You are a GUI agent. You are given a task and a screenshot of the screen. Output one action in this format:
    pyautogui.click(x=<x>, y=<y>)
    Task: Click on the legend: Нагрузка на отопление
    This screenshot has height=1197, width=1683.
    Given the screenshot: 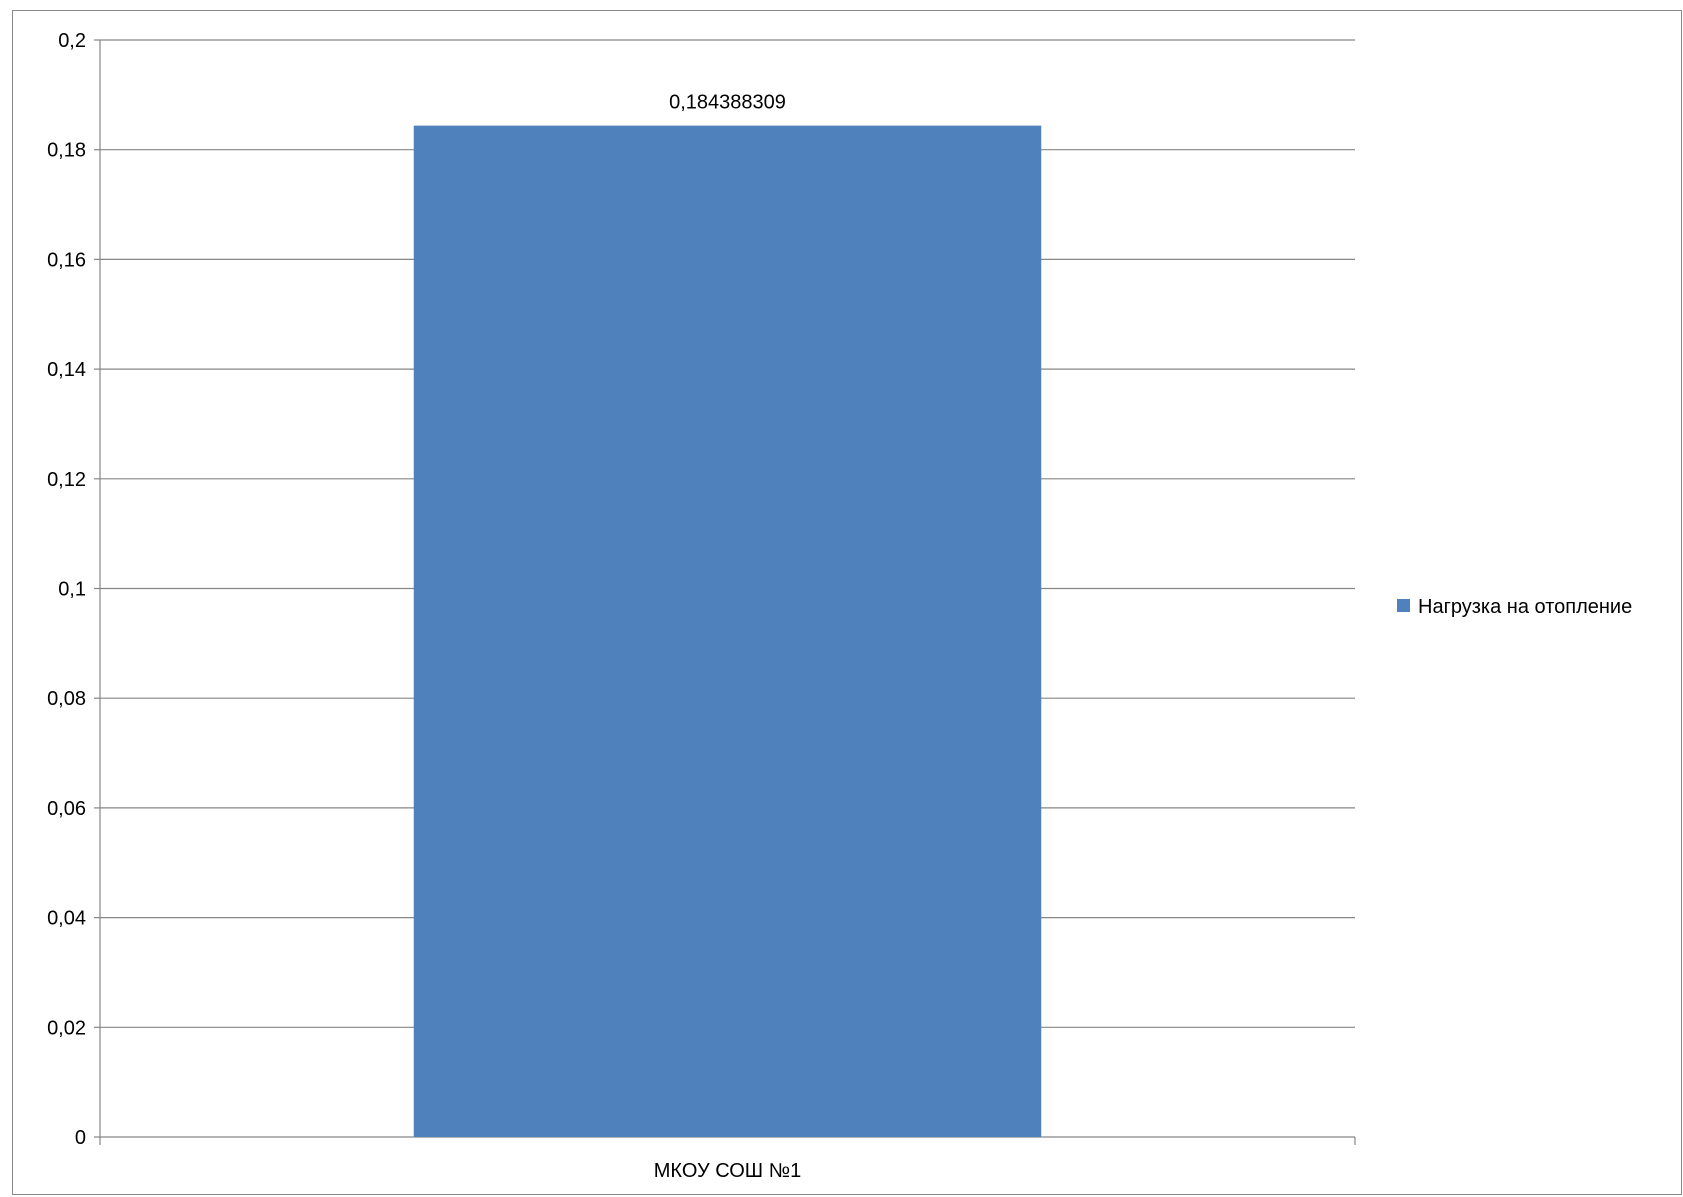 What is the action you would take?
    pyautogui.click(x=1514, y=607)
    